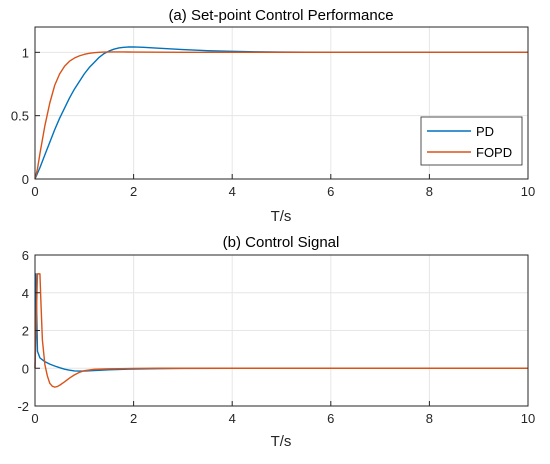  What do you see at coordinates (20, 116) in the screenshot?
I see `panel-a-y-tick-label: 0.5` at bounding box center [20, 116].